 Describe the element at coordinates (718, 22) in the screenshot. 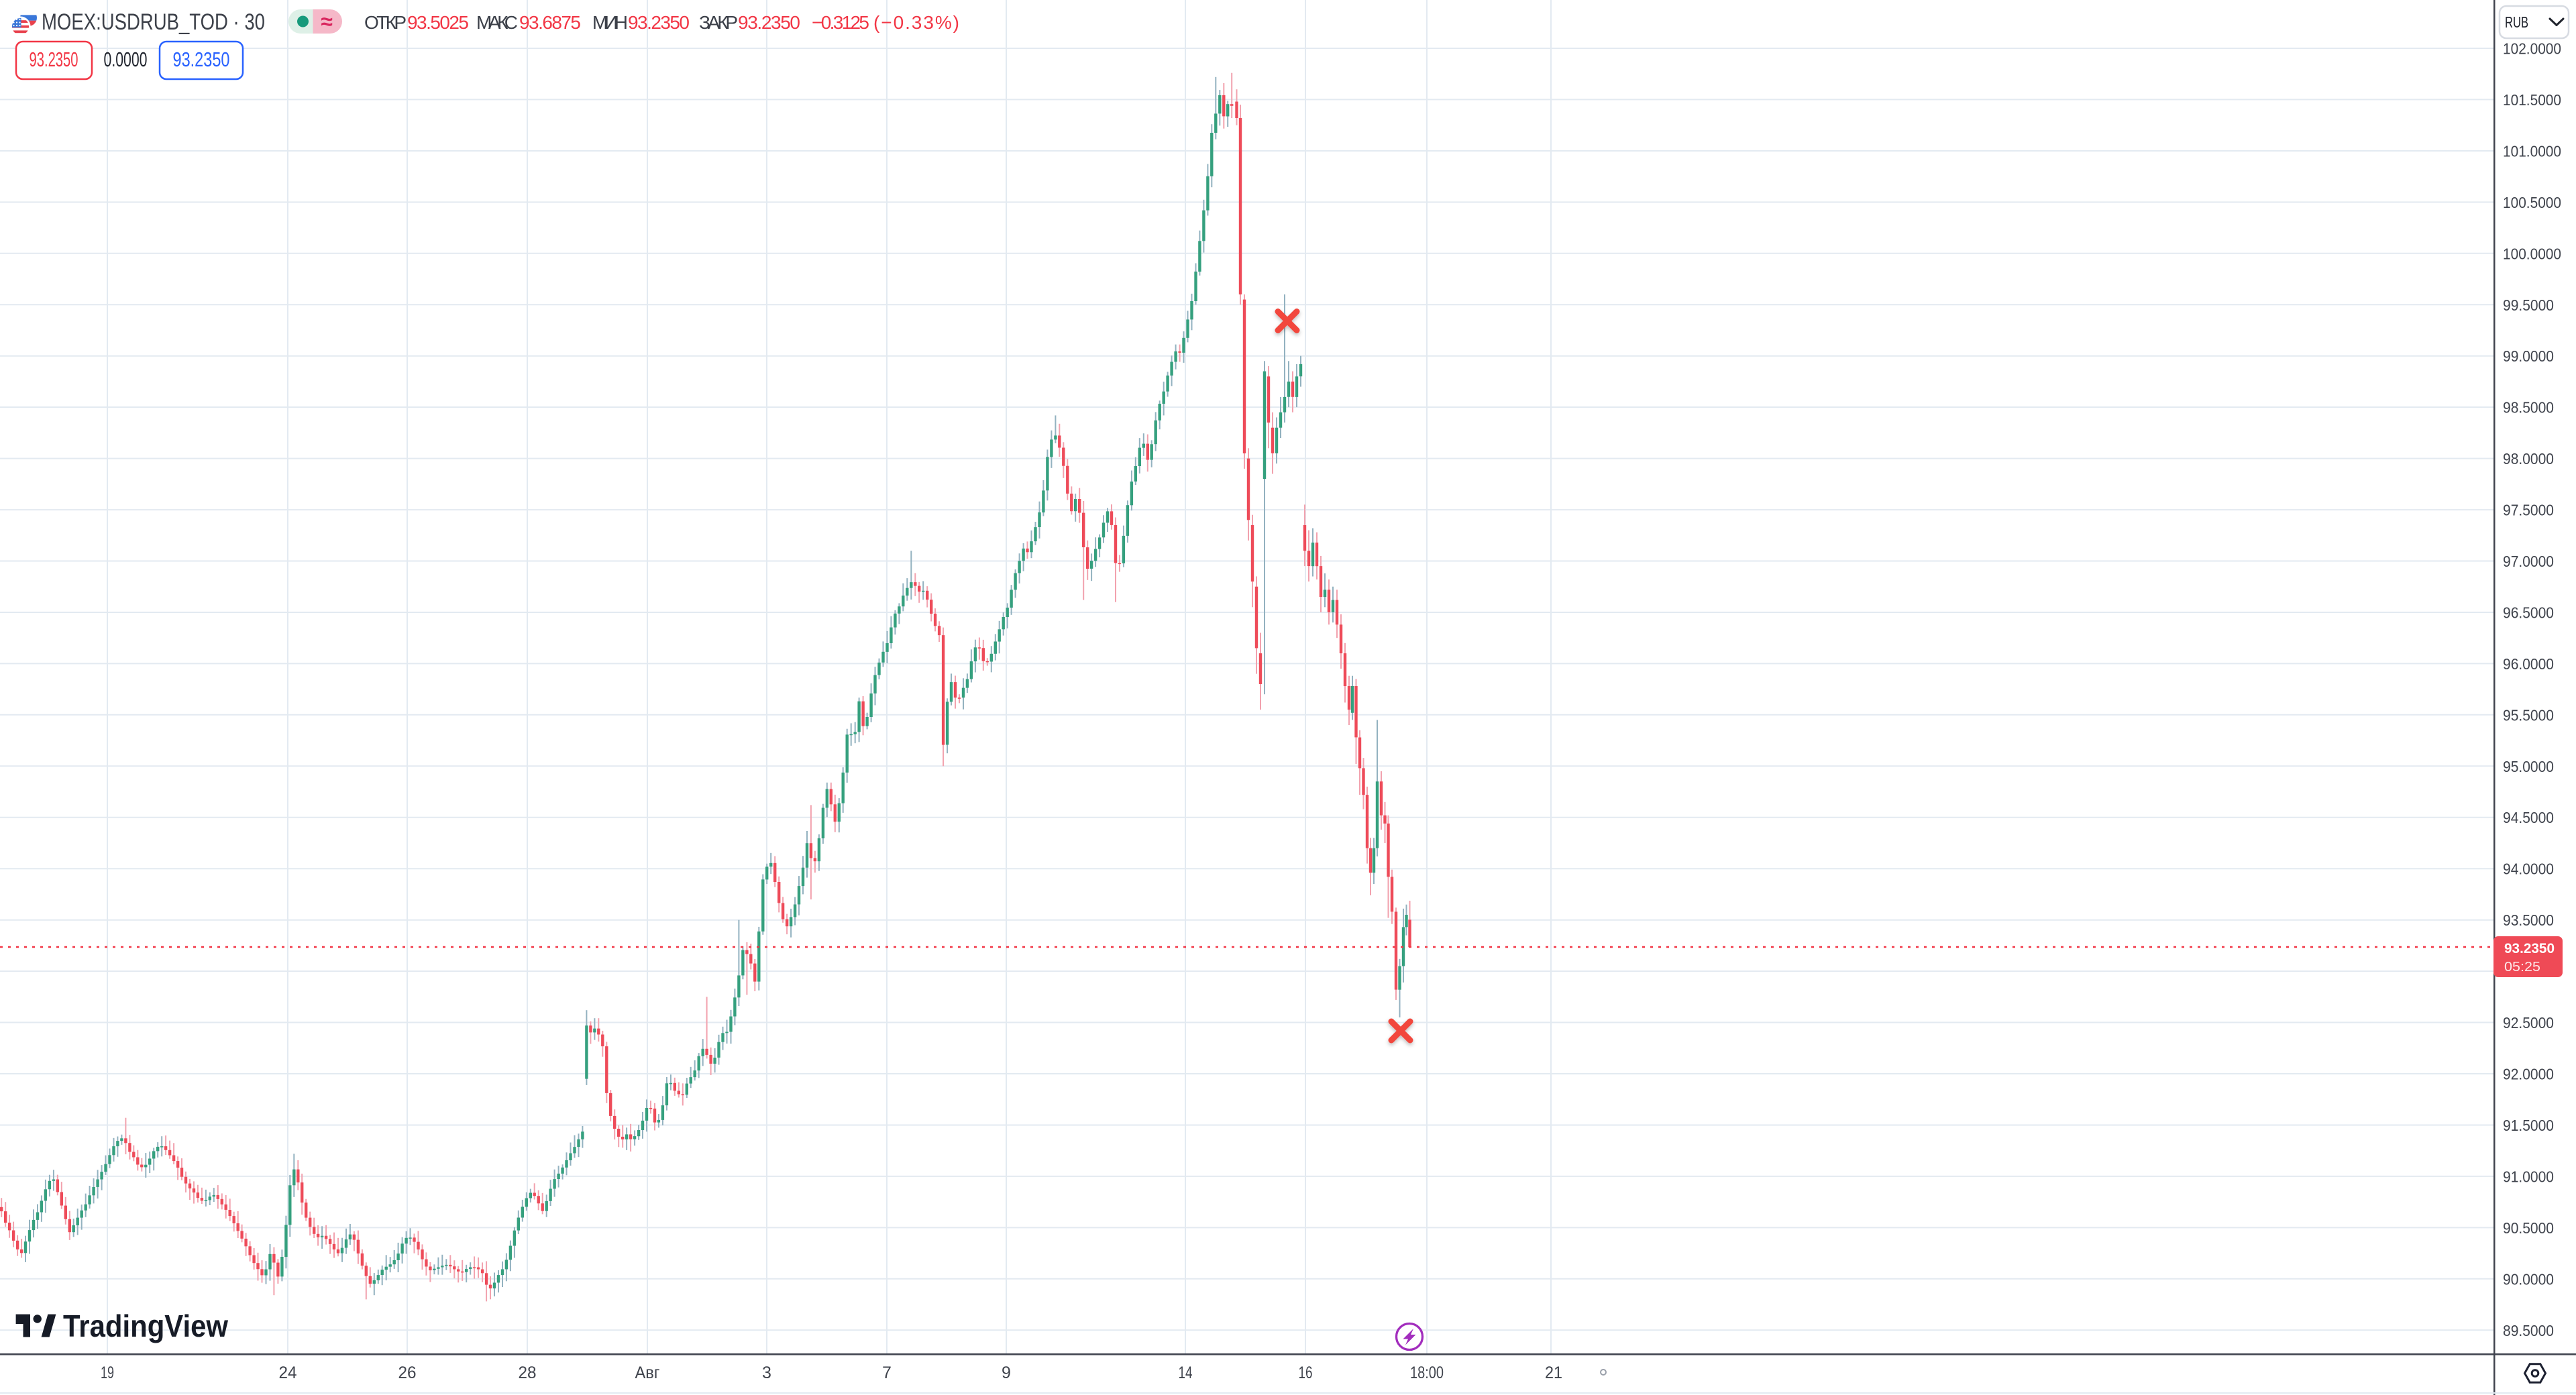

I see `svg-text: ЗАКР` at that location.